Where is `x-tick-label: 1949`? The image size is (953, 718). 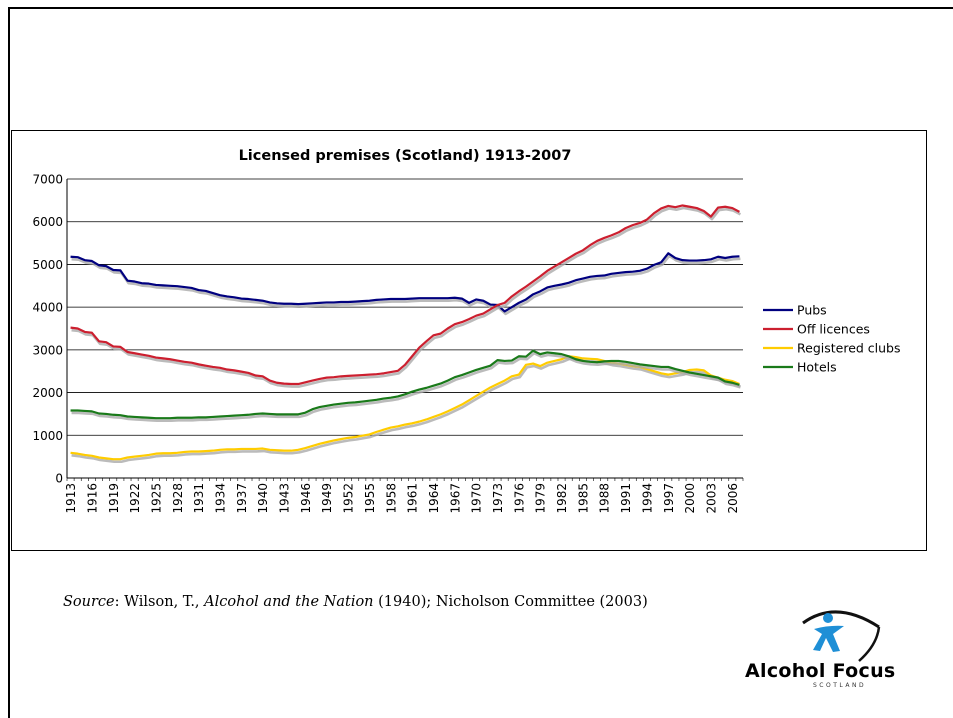
x-tick-label: 1949 is located at coordinates (327, 498).